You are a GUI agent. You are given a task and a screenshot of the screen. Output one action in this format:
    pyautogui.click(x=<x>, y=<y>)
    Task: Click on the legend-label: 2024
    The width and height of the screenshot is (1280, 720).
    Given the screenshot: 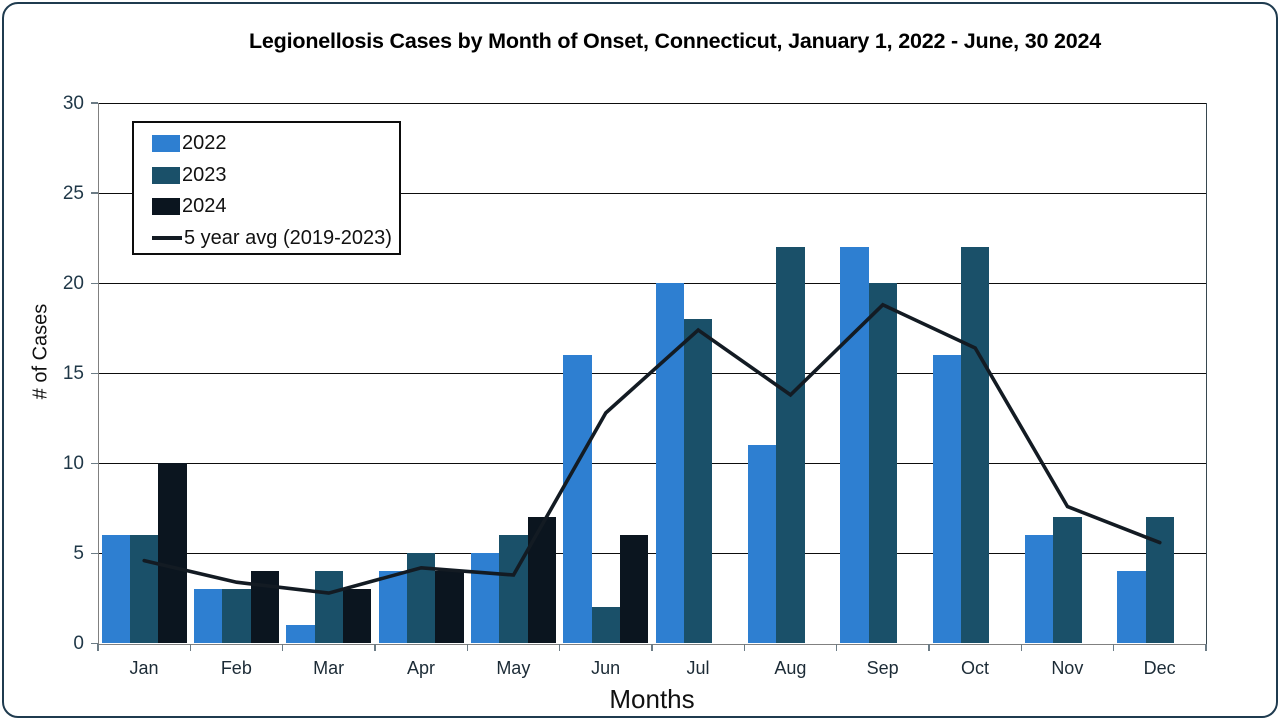 What is the action you would take?
    pyautogui.click(x=204, y=206)
    